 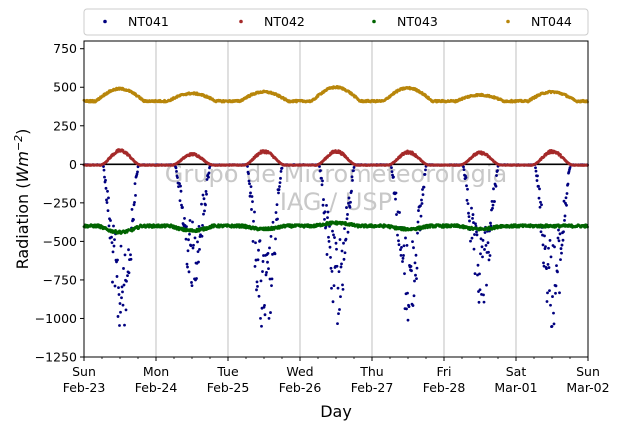 I want to click on x-tick-label-date: Feb-25, so click(x=228, y=387).